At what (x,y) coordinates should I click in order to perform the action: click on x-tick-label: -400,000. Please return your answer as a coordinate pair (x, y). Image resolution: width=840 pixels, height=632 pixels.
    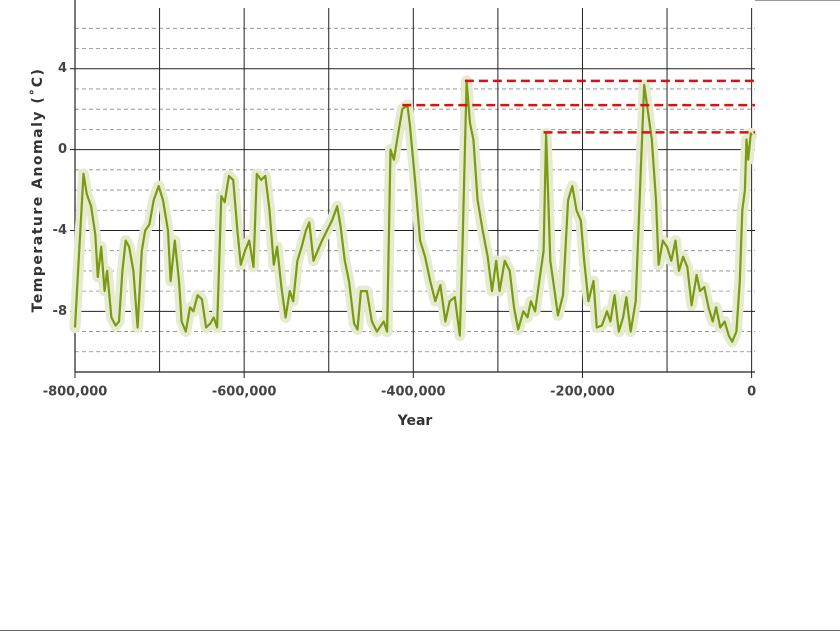
    Looking at the image, I should click on (413, 392).